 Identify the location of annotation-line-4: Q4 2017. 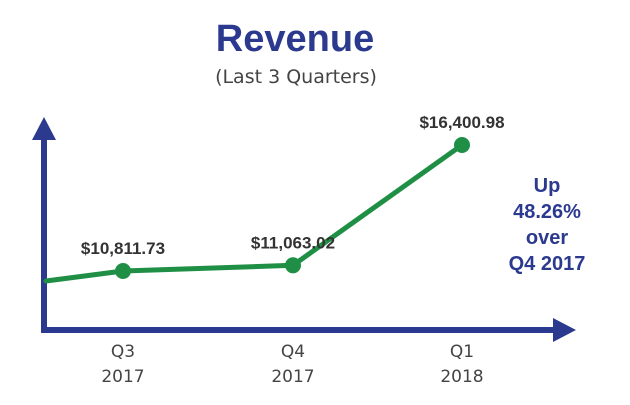
(547, 264).